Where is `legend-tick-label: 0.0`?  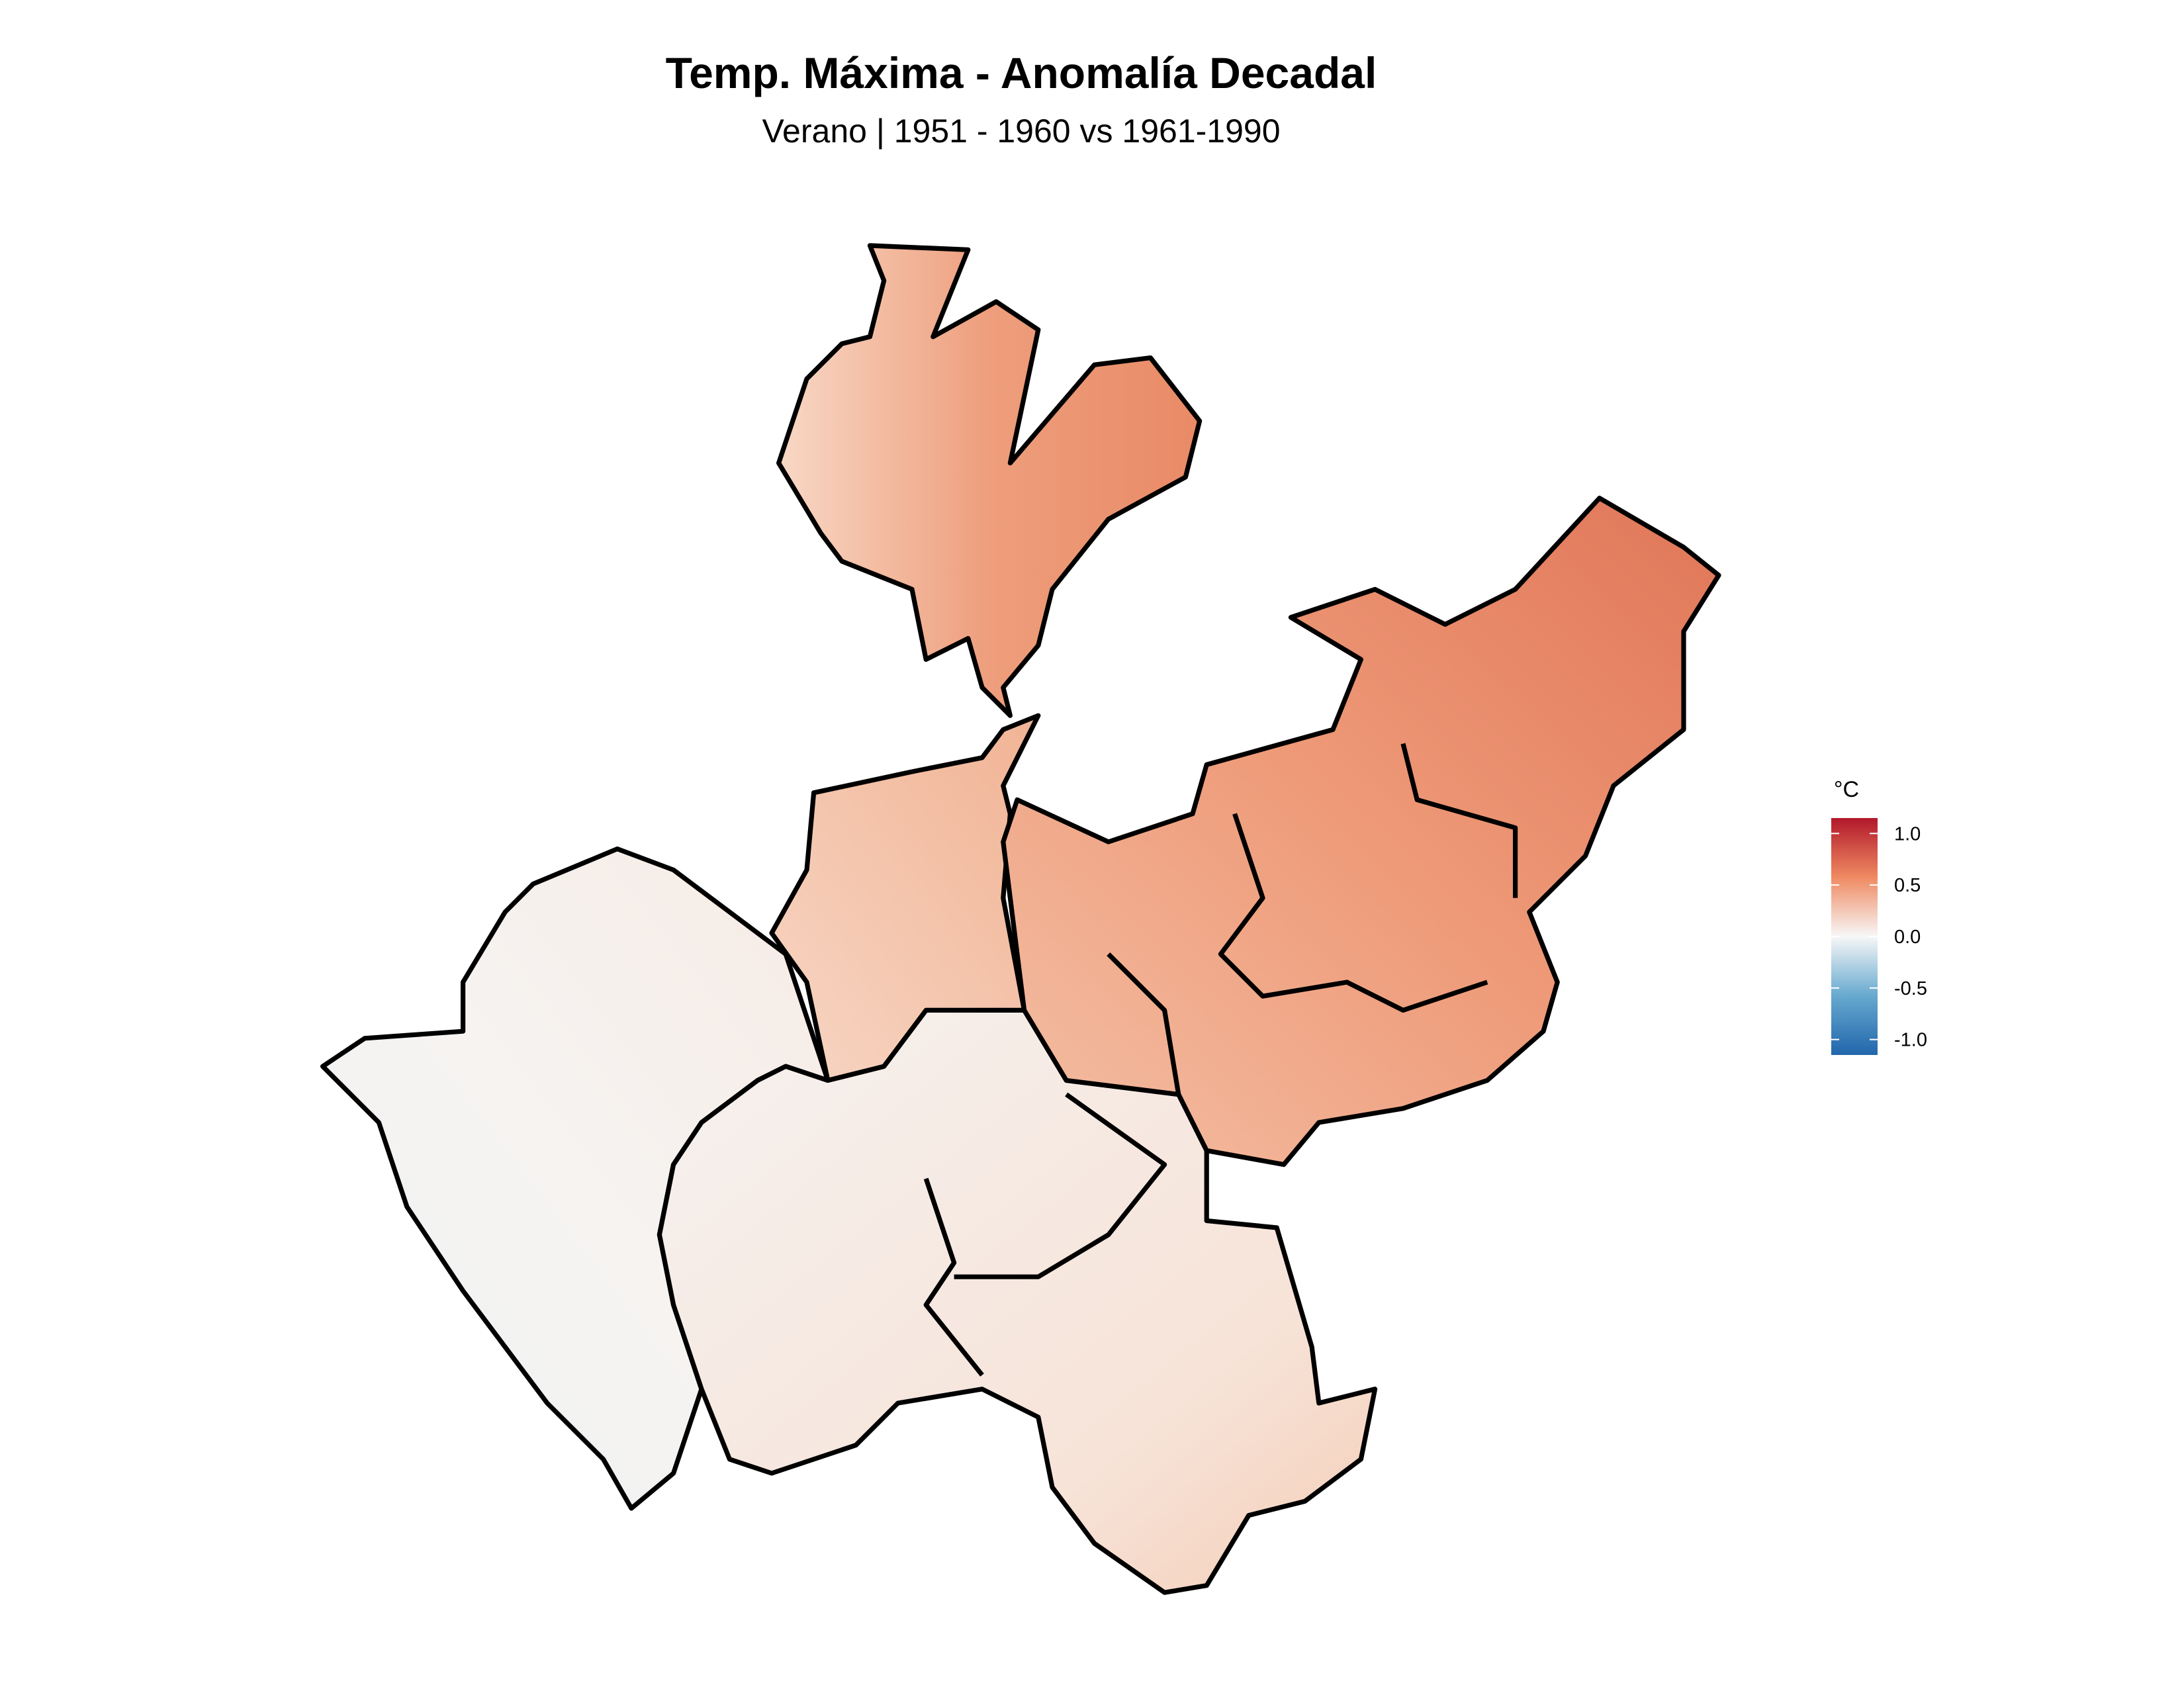
legend-tick-label: 0.0 is located at coordinates (1908, 937).